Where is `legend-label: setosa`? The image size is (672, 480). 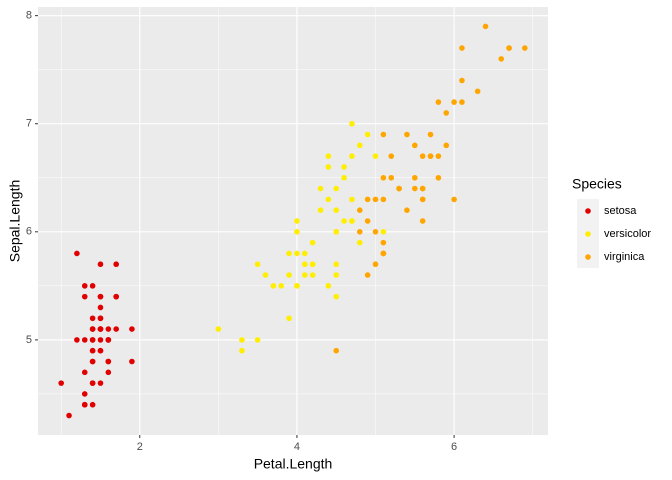
legend-label: setosa is located at coordinates (620, 211).